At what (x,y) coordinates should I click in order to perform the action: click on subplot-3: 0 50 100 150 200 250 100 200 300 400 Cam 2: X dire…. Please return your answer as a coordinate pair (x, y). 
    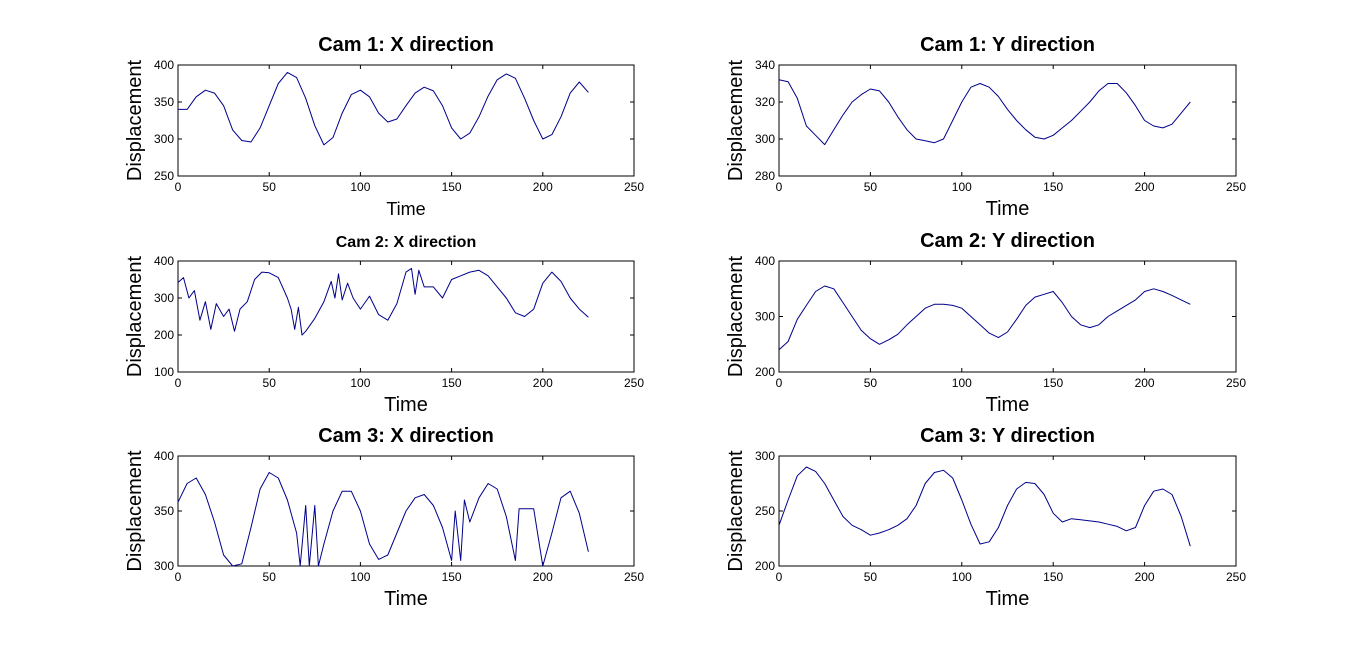
    Looking at the image, I should click on (384, 325).